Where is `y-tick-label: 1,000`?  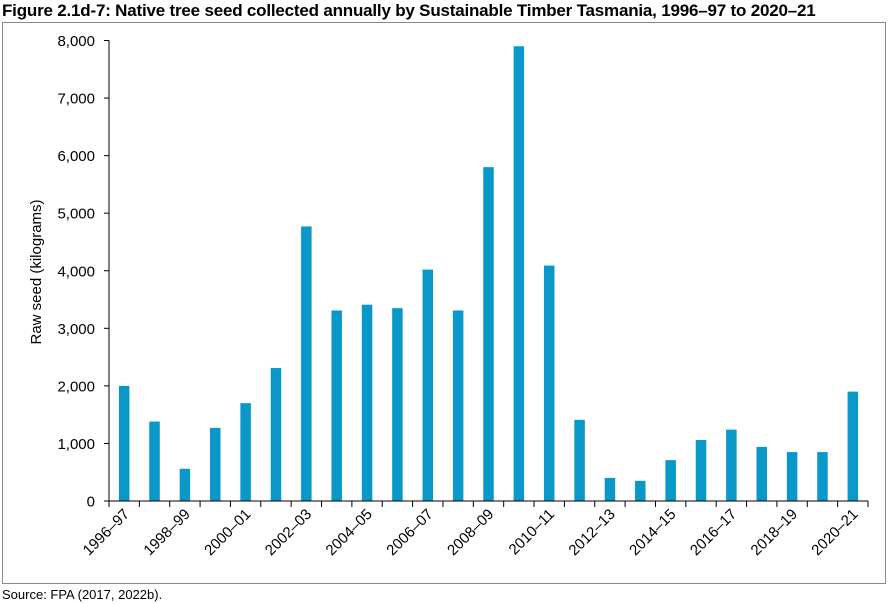
y-tick-label: 1,000 is located at coordinates (76, 444).